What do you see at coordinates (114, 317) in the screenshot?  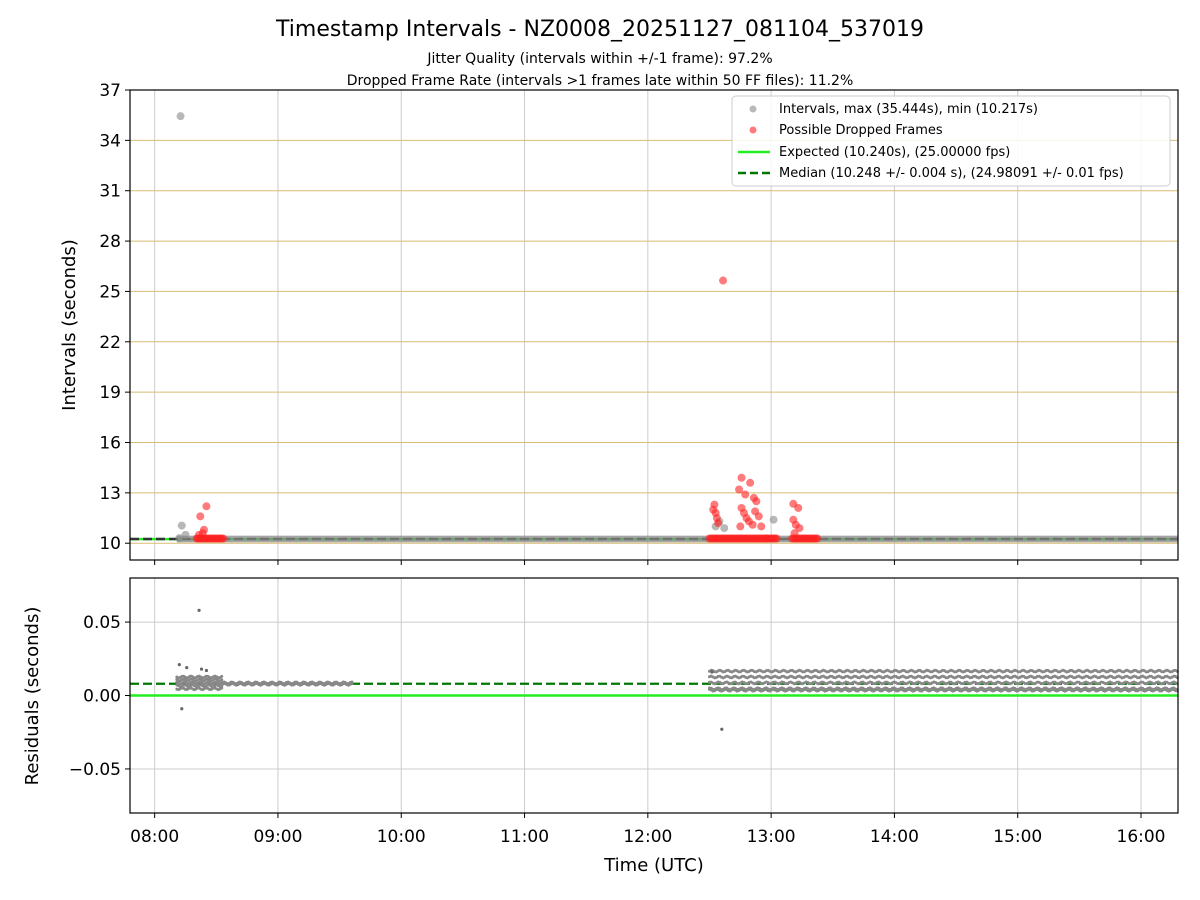 I see `intervals-y-axis: 10 13 16 19 22 25 28 31 34 37` at bounding box center [114, 317].